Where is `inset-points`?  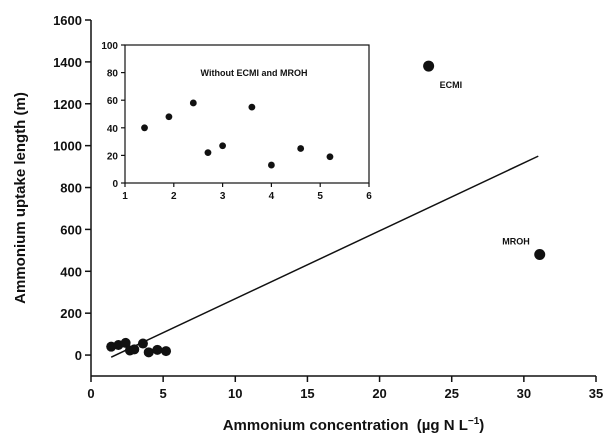
inset-points is located at coordinates (237, 134).